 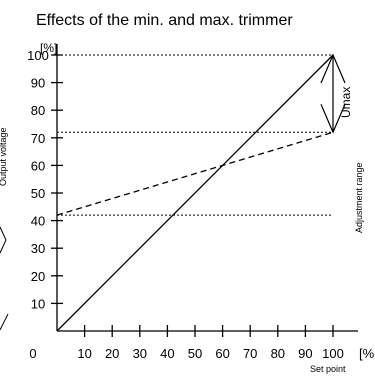 What do you see at coordinates (328, 369) in the screenshot?
I see `x-axis-label: Set point` at bounding box center [328, 369].